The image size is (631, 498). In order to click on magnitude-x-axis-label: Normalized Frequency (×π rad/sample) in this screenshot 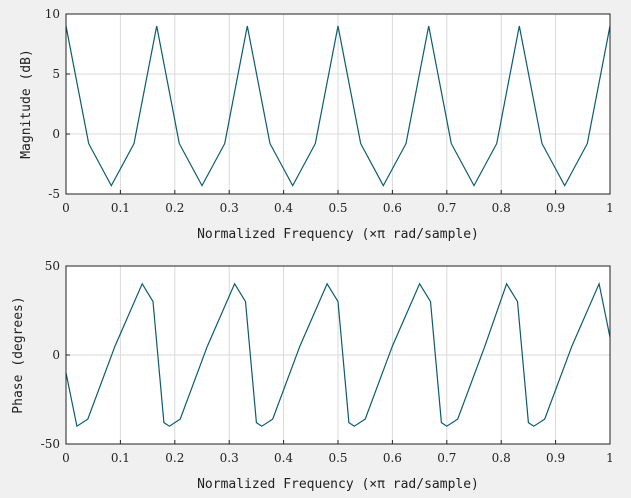, I will do `click(338, 234)`.